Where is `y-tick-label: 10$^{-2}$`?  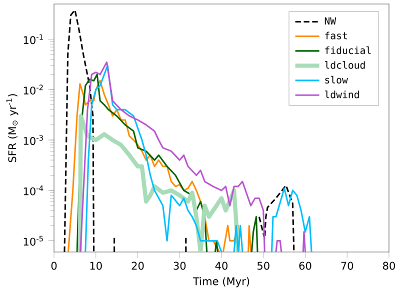
y-tick-label: 10$^{-2}$ is located at coordinates (33, 89).